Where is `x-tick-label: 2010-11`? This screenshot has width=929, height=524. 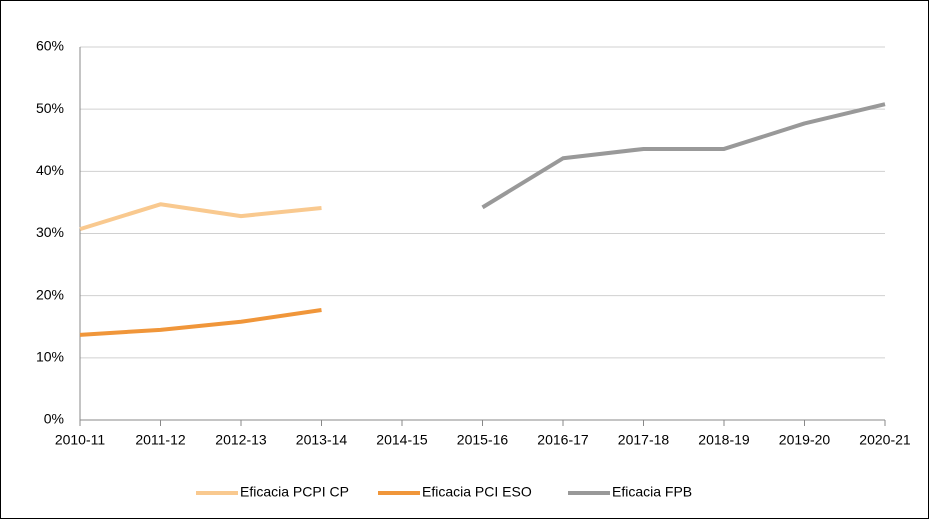
x-tick-label: 2010-11 is located at coordinates (80, 440).